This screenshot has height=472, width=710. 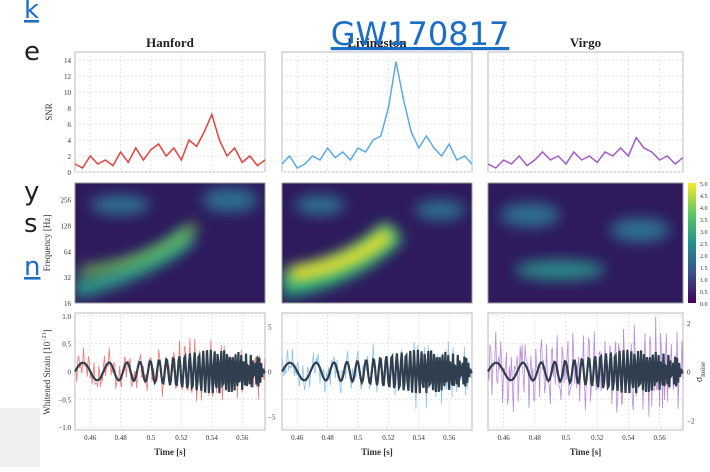 What do you see at coordinates (70, 157) in the screenshot?
I see `y-tick-label: 2` at bounding box center [70, 157].